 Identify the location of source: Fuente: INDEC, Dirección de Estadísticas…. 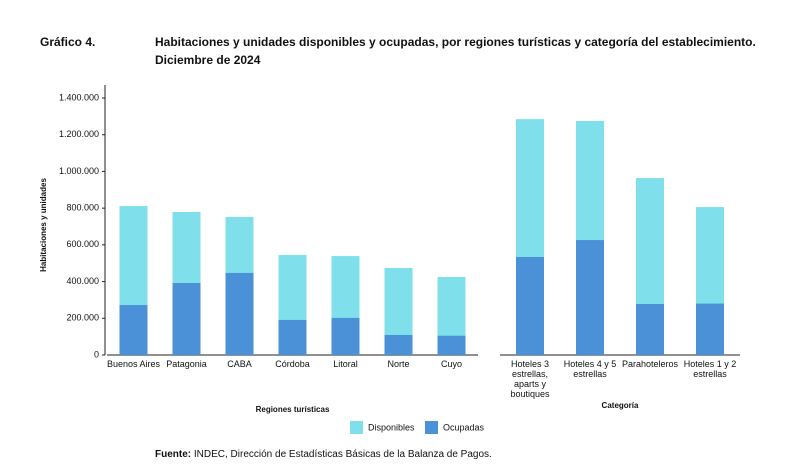
(323, 454).